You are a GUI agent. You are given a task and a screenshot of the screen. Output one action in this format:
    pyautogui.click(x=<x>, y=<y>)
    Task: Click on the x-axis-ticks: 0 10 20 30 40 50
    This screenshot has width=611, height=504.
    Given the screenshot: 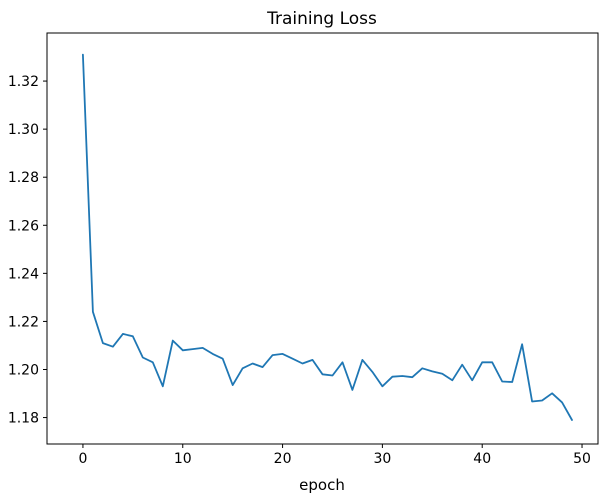 What is the action you would take?
    pyautogui.click(x=334, y=455)
    